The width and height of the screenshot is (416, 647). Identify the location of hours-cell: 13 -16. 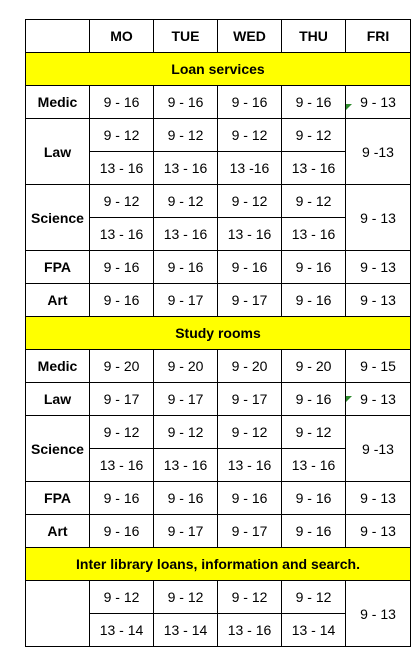
(249, 168).